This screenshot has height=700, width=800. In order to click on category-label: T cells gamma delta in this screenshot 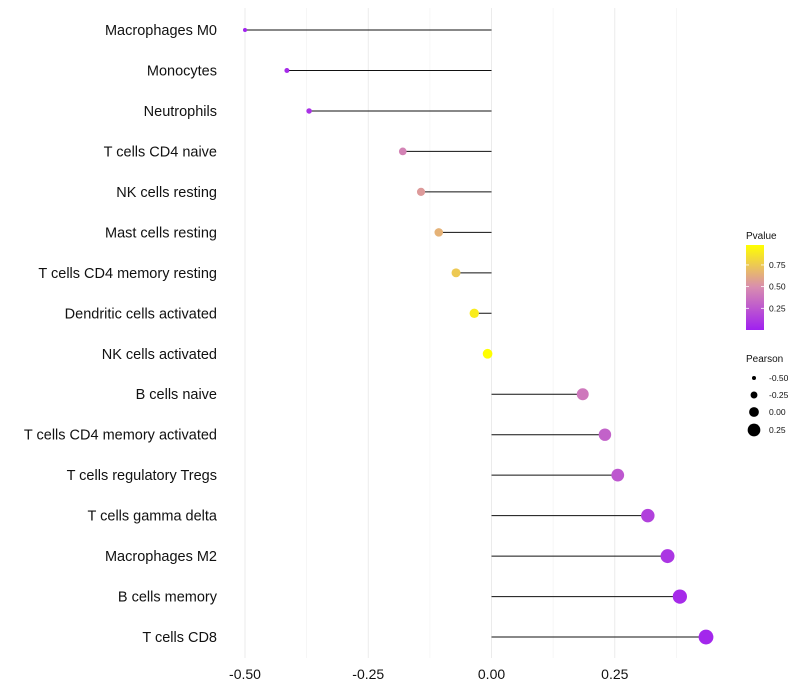, I will do `click(153, 517)`.